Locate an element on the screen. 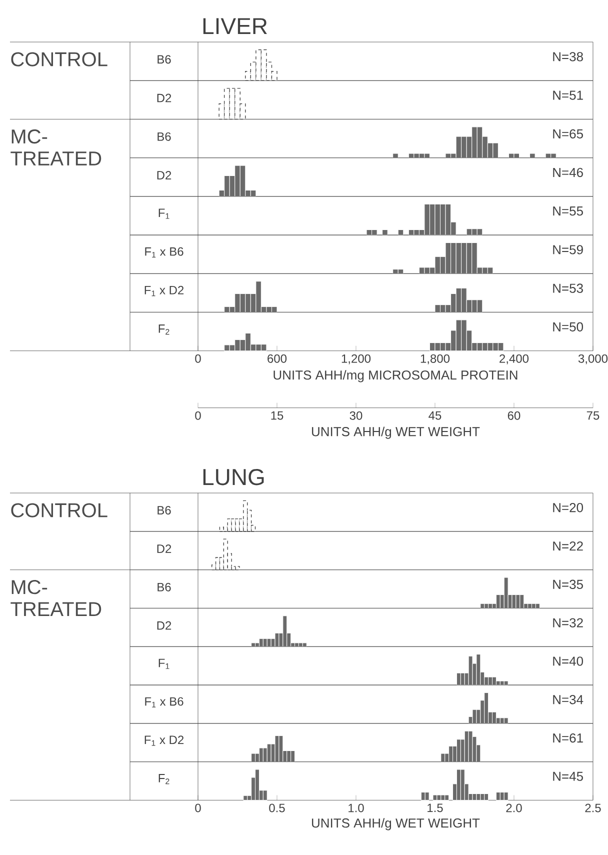  annotation: N=50 is located at coordinates (568, 327).